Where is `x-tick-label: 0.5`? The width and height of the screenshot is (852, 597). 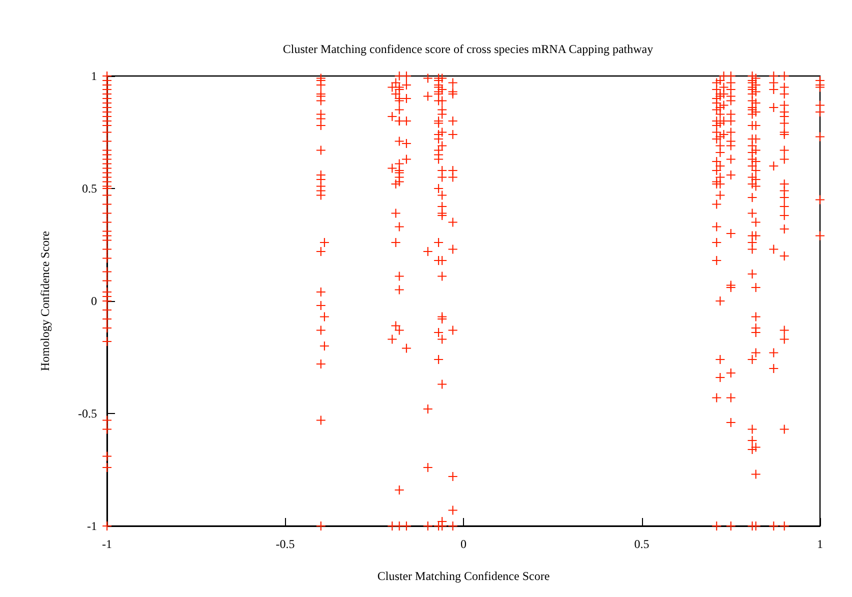
x-tick-label: 0.5 is located at coordinates (642, 544).